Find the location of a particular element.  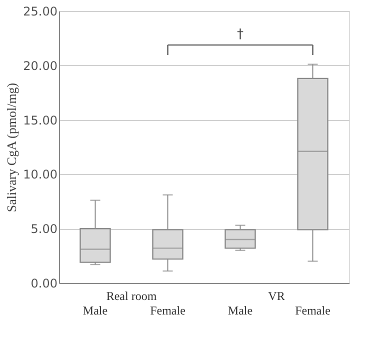

y-tick-label: 5.00 is located at coordinates (44, 229).